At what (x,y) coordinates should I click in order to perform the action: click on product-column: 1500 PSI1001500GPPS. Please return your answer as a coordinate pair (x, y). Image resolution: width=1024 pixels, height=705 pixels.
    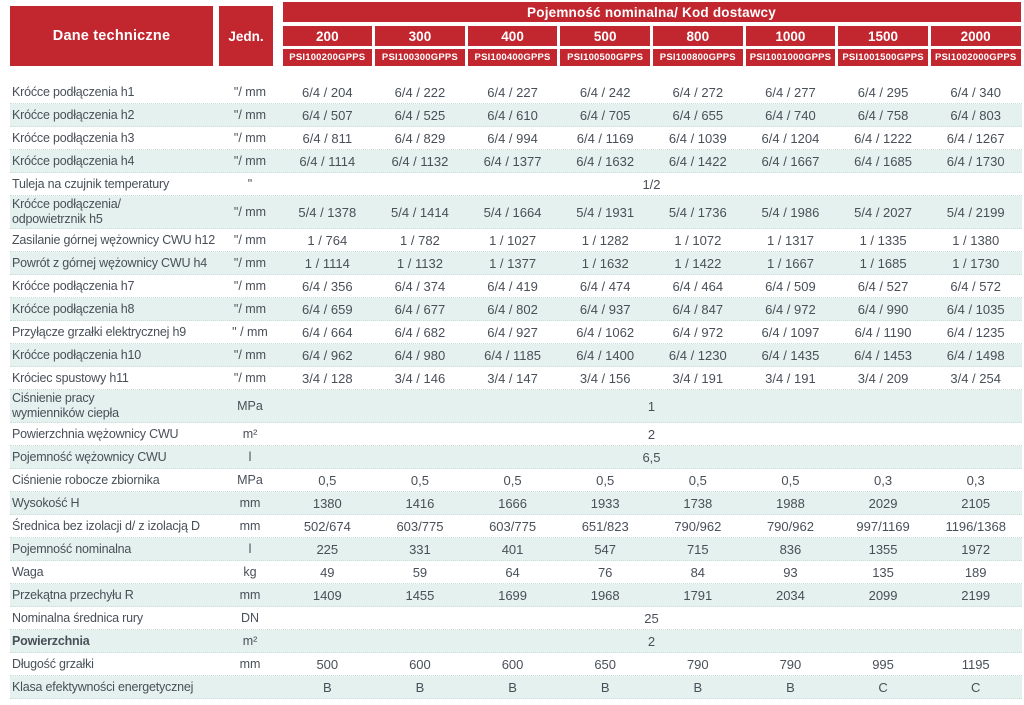
    Looking at the image, I should click on (883, 46).